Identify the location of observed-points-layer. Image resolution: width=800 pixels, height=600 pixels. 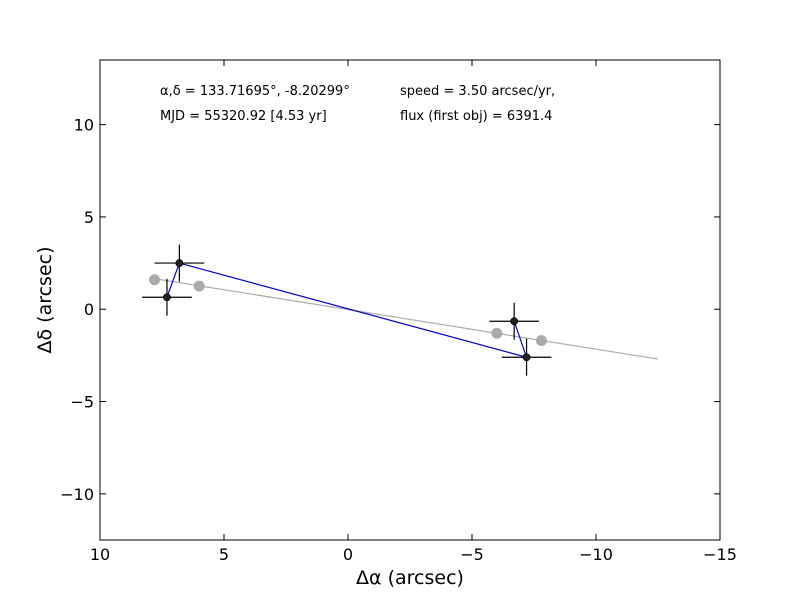
(347, 310).